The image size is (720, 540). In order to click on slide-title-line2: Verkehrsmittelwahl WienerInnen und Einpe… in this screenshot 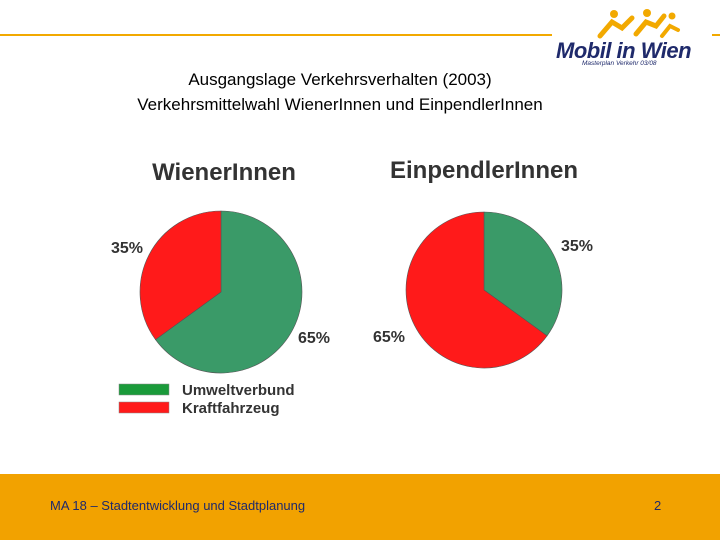, I will do `click(340, 104)`.